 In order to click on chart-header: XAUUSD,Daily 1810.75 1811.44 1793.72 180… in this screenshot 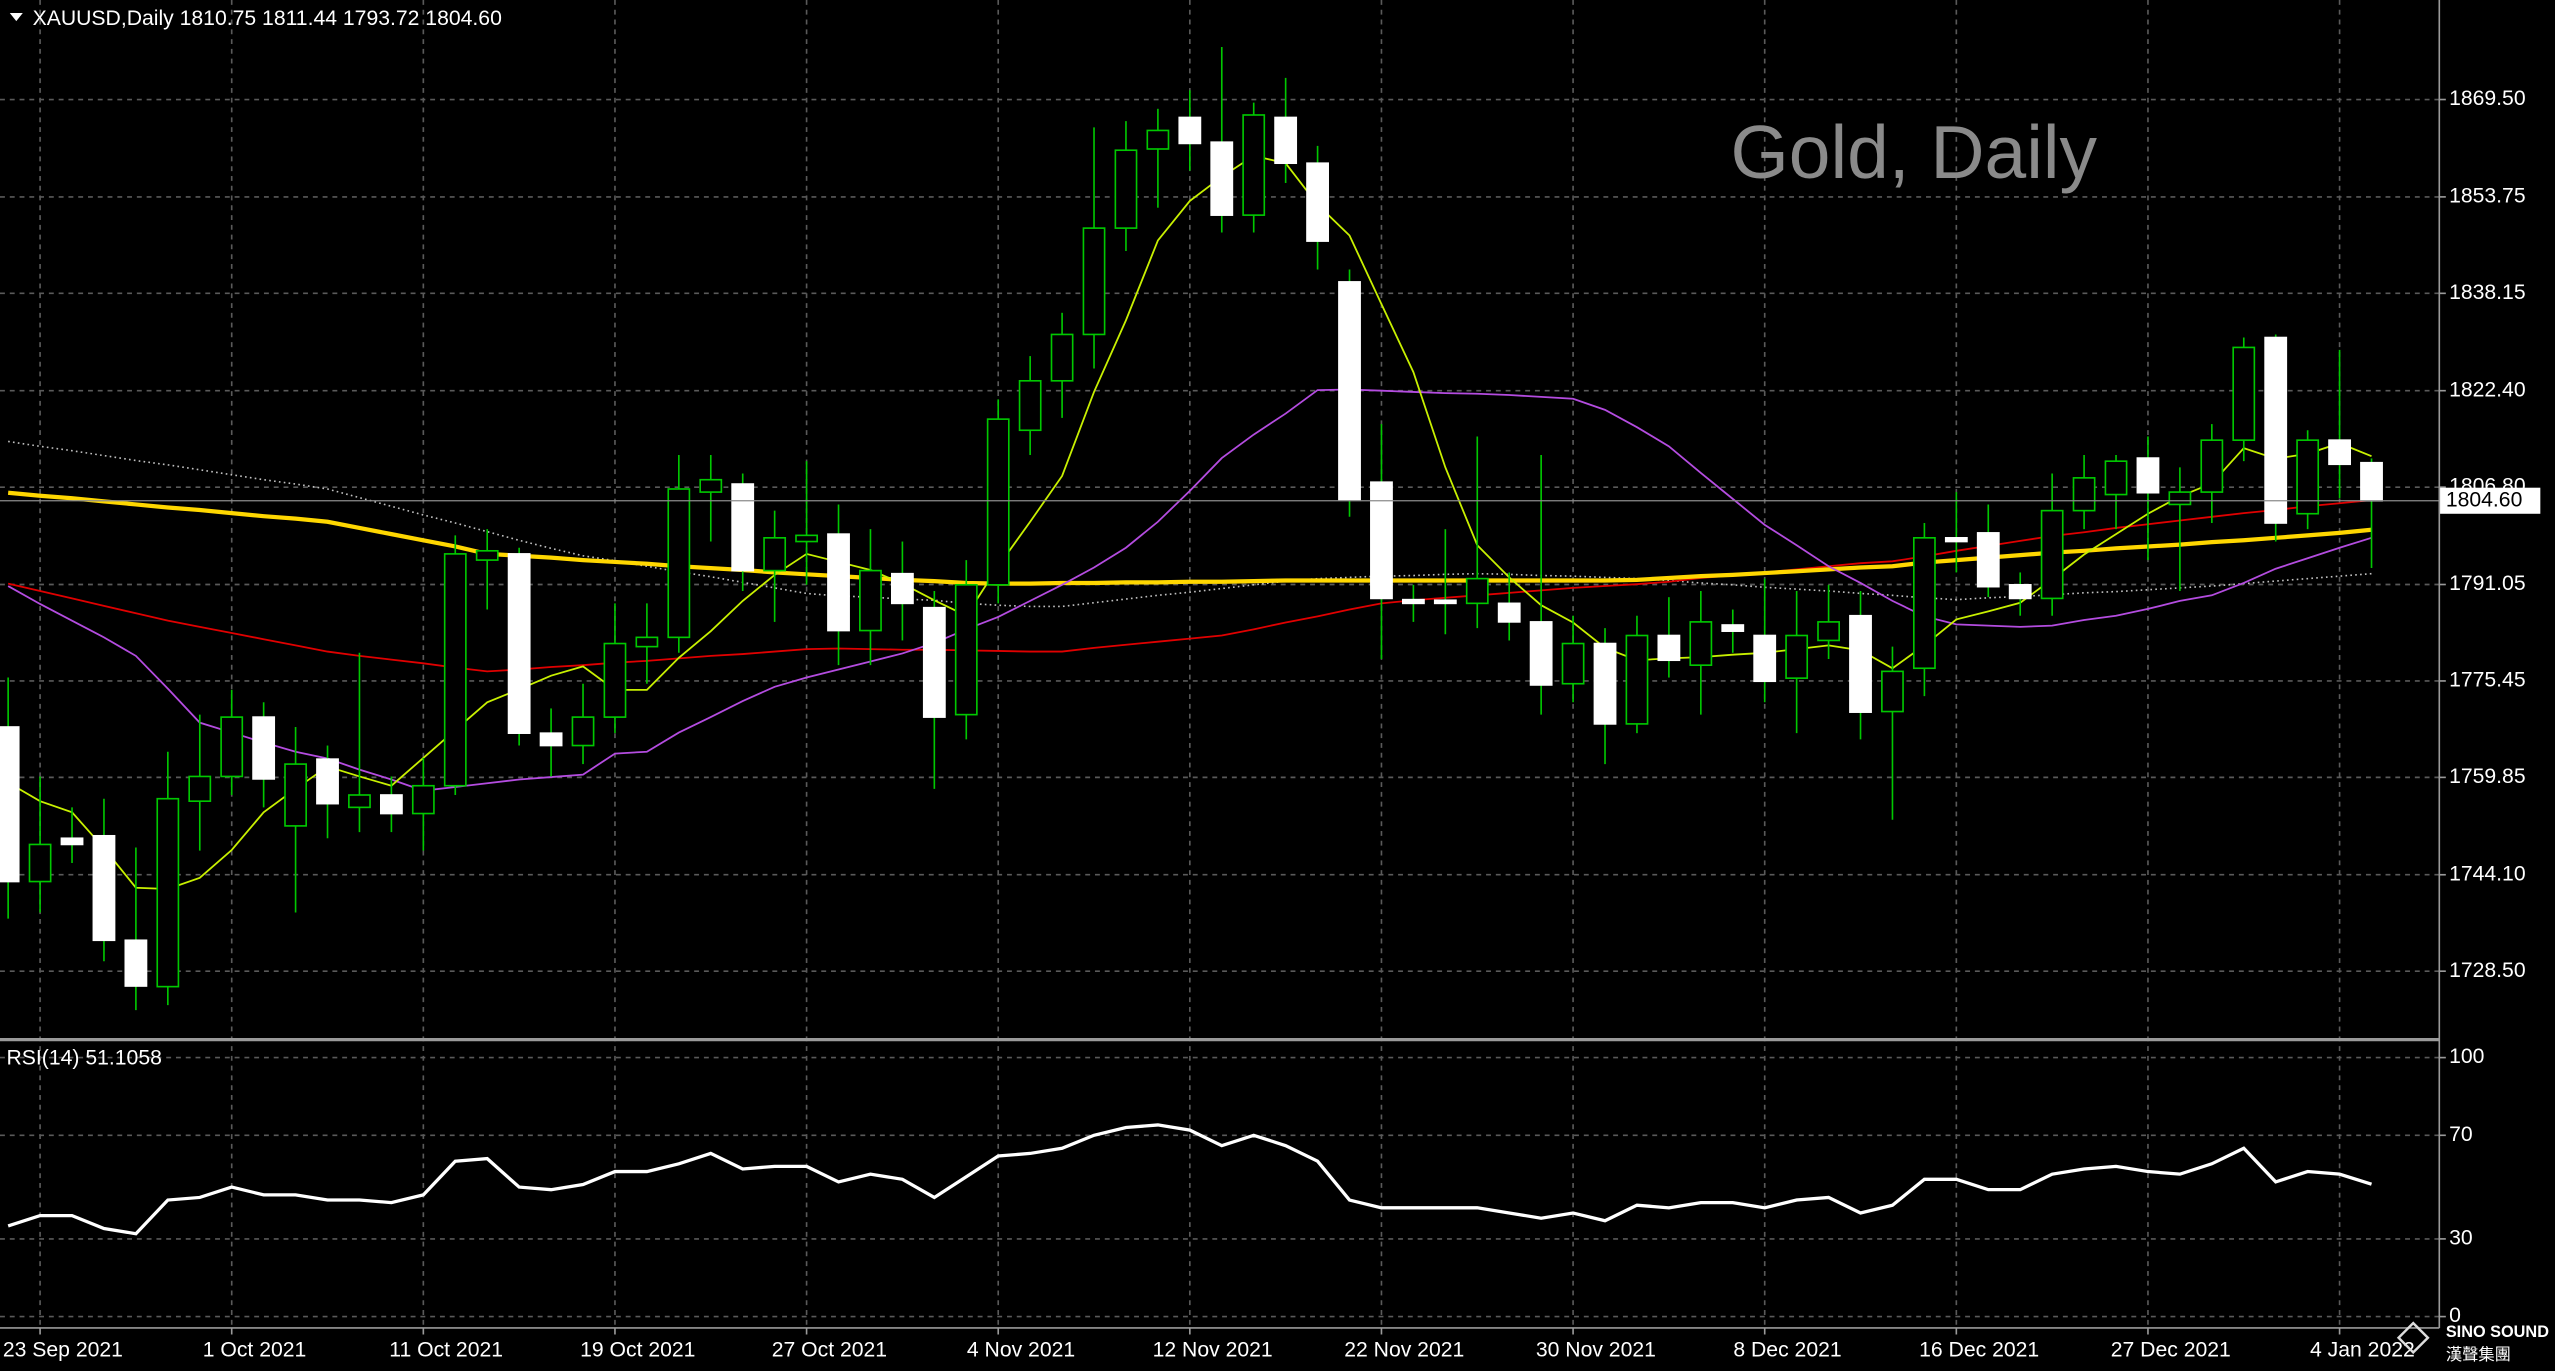, I will do `click(267, 18)`.